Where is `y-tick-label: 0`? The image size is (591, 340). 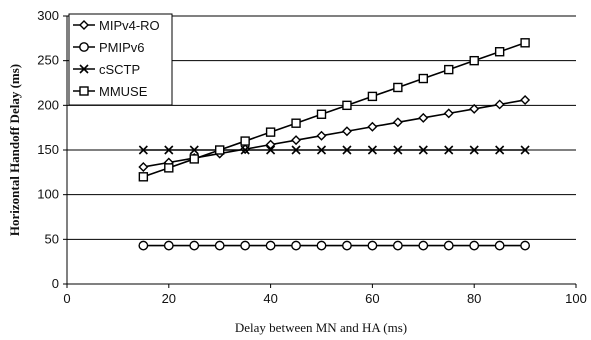
y-tick-label: 0 is located at coordinates (55, 283).